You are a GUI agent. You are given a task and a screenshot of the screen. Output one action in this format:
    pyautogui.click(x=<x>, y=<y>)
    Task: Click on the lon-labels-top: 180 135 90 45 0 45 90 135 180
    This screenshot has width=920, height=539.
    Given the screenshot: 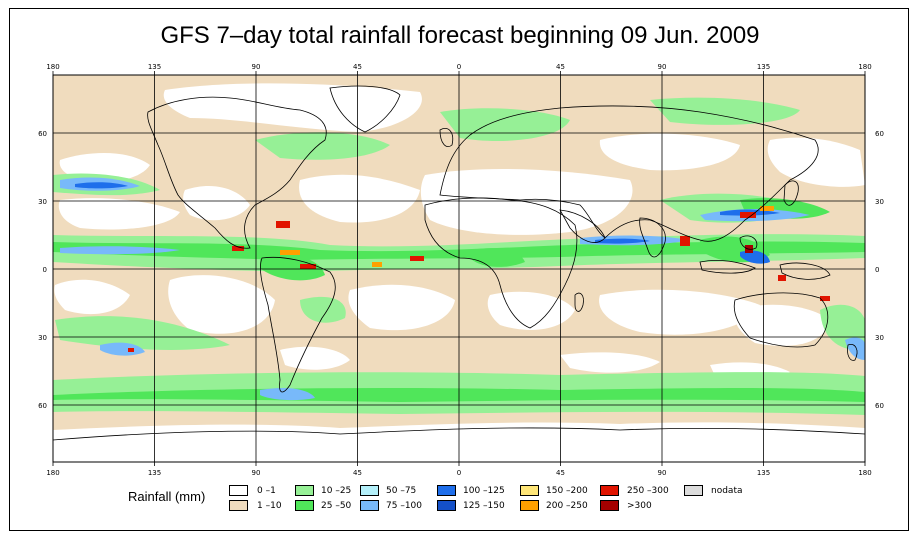 What is the action you would take?
    pyautogui.click(x=458, y=67)
    